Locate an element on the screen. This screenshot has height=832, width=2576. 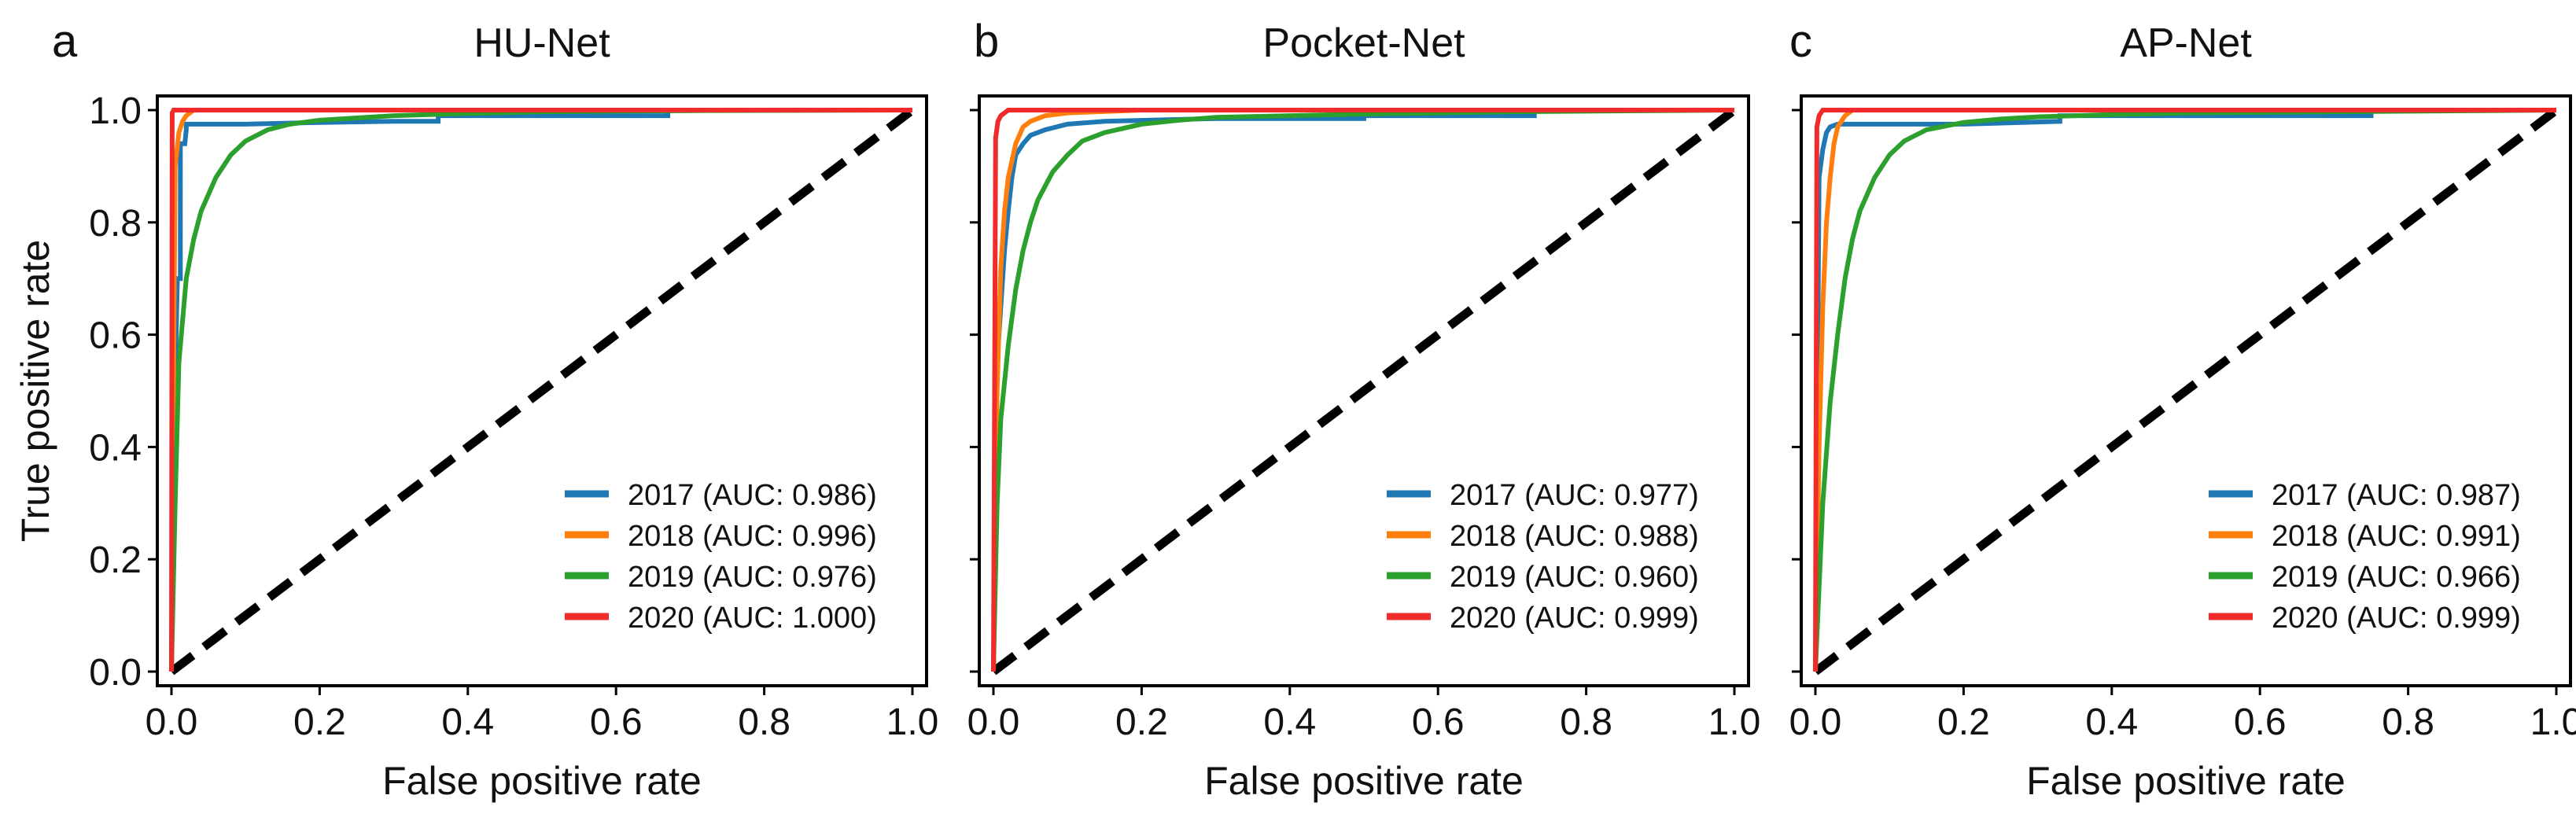
legend-label-2017: 2017 (AUC: 0.987) is located at coordinates (2396, 495).